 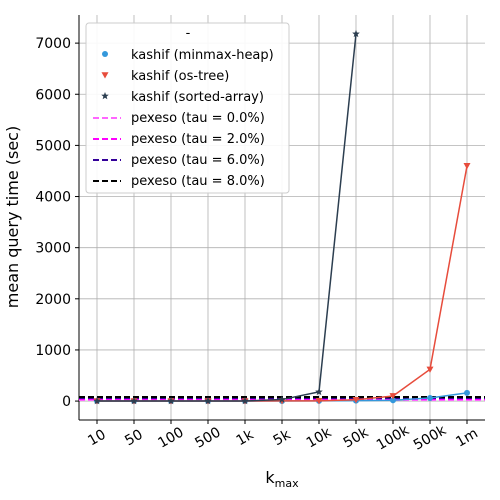 I want to click on legend-label: kashif (minmax-heap), so click(x=202, y=55).